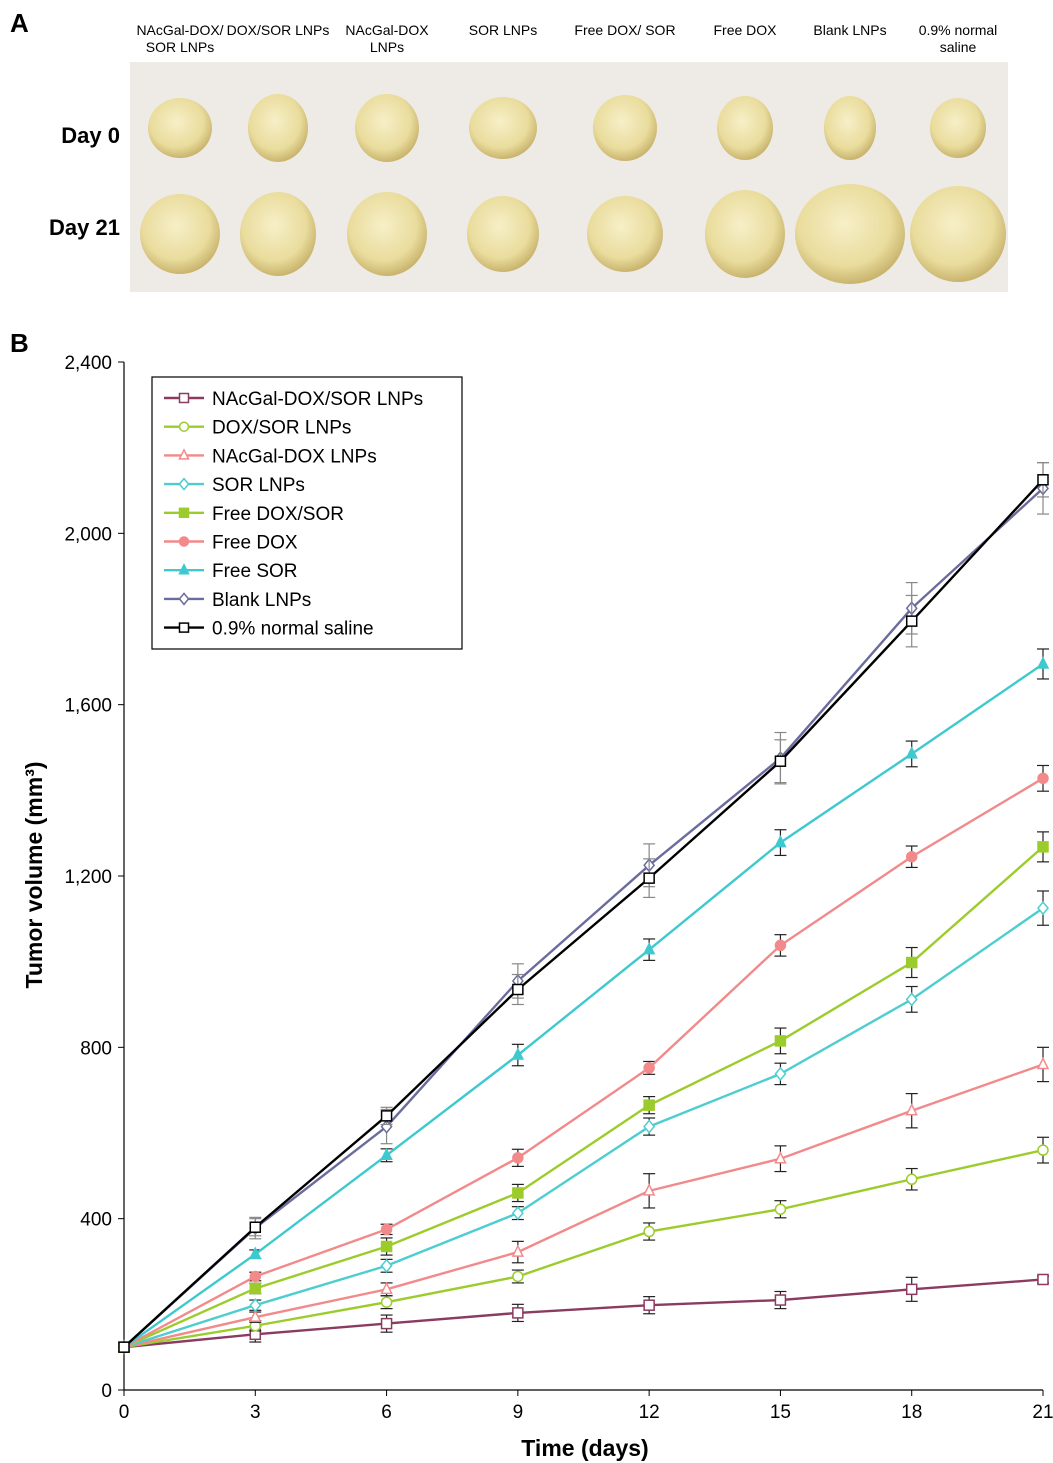 The height and width of the screenshot is (1463, 1053). What do you see at coordinates (88, 534) in the screenshot?
I see `y-tick-label: 2,000` at bounding box center [88, 534].